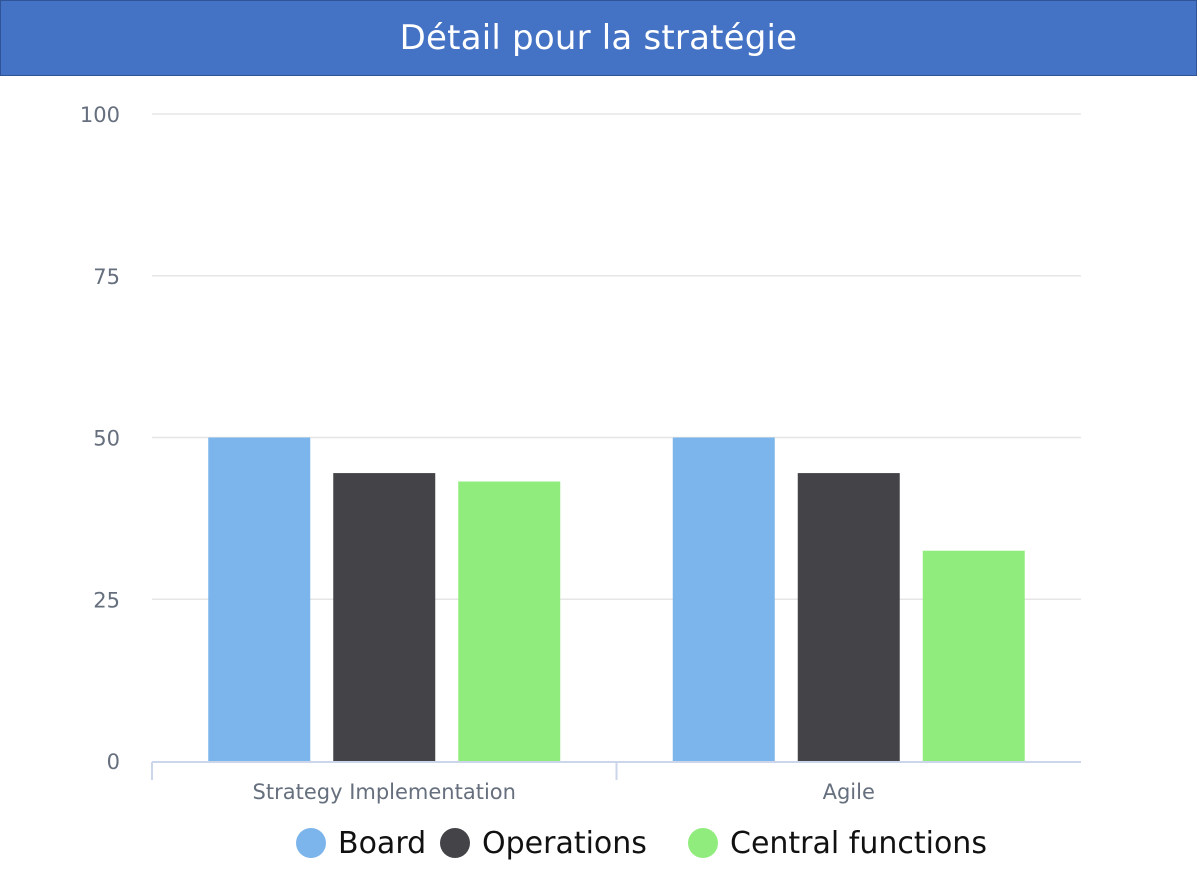 This screenshot has height=874, width=1200. I want to click on x-category-label-strategy-implementation: Strategy Implementation, so click(384, 792).